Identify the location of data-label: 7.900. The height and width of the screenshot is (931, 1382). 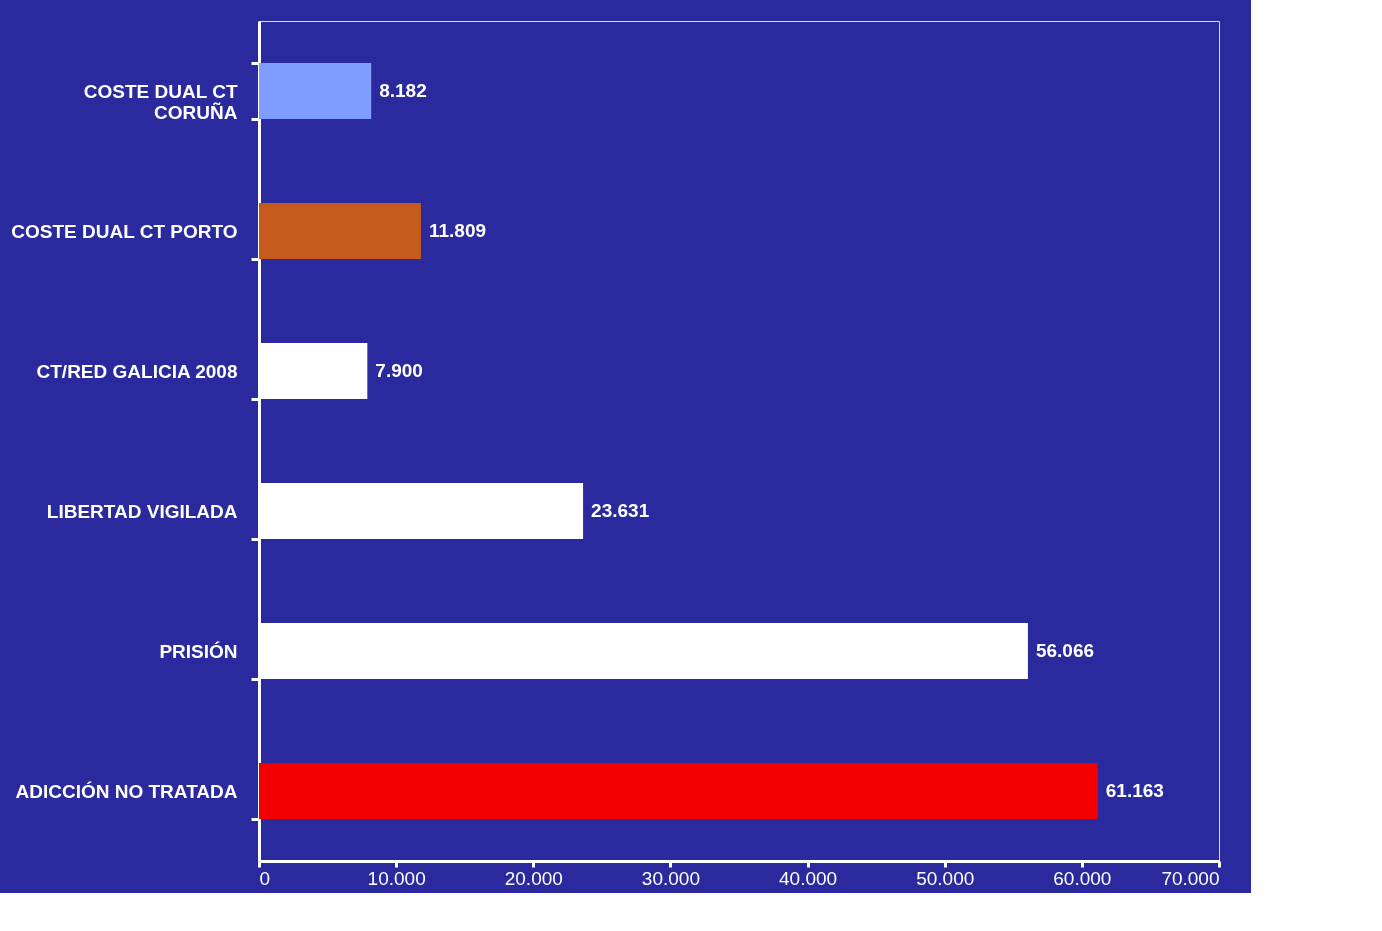
(399, 370).